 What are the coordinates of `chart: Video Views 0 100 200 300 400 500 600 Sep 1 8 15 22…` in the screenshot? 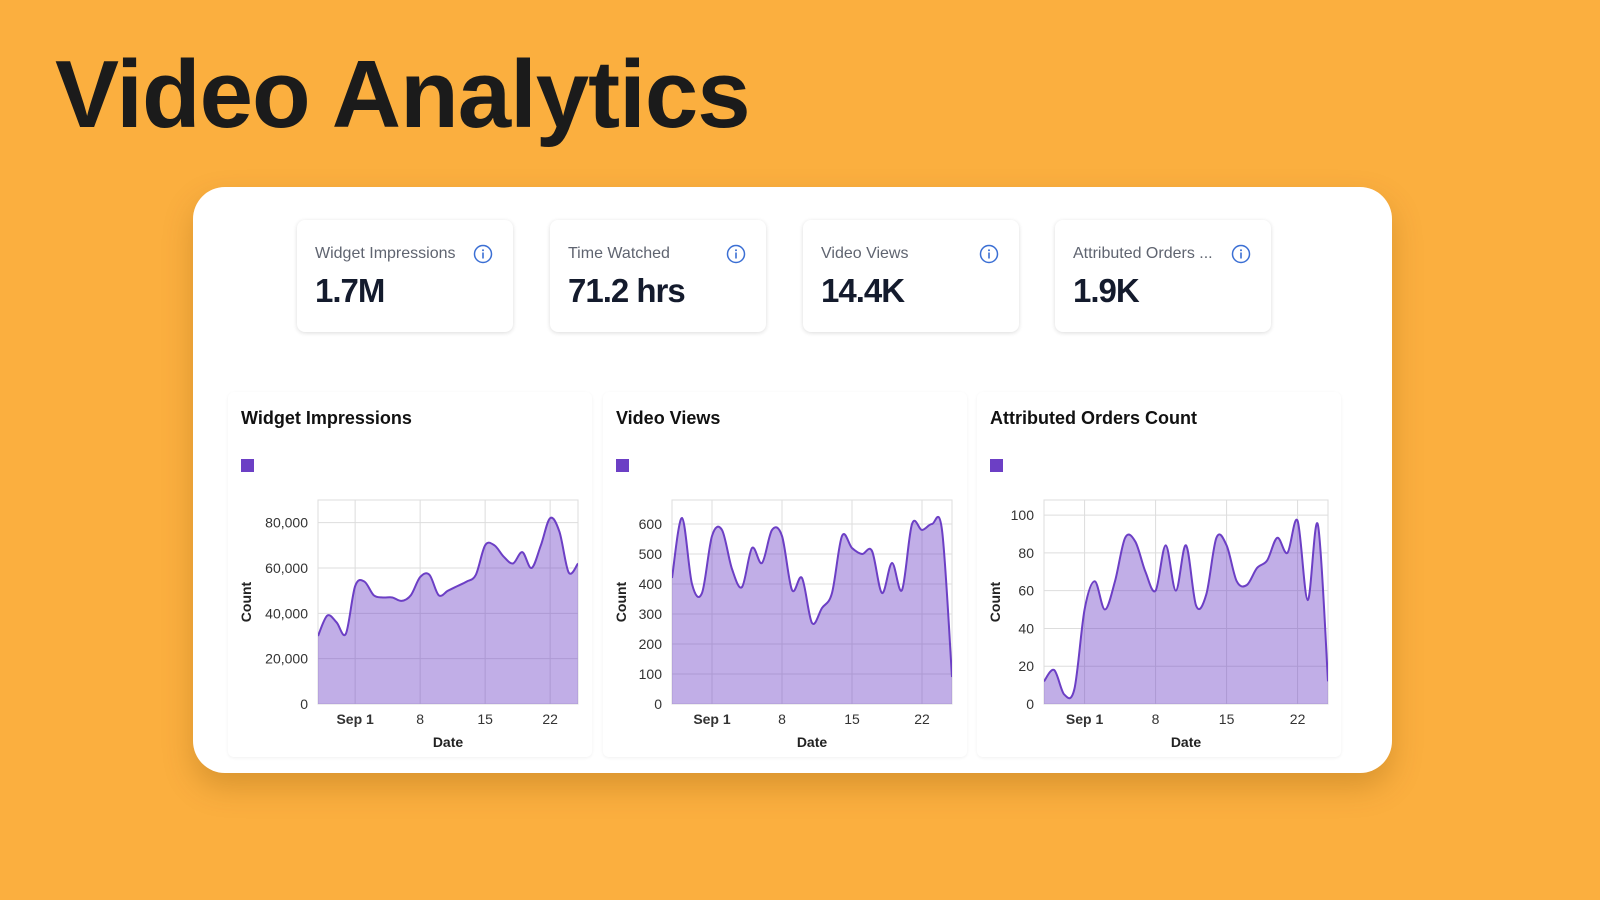 It's located at (783, 579).